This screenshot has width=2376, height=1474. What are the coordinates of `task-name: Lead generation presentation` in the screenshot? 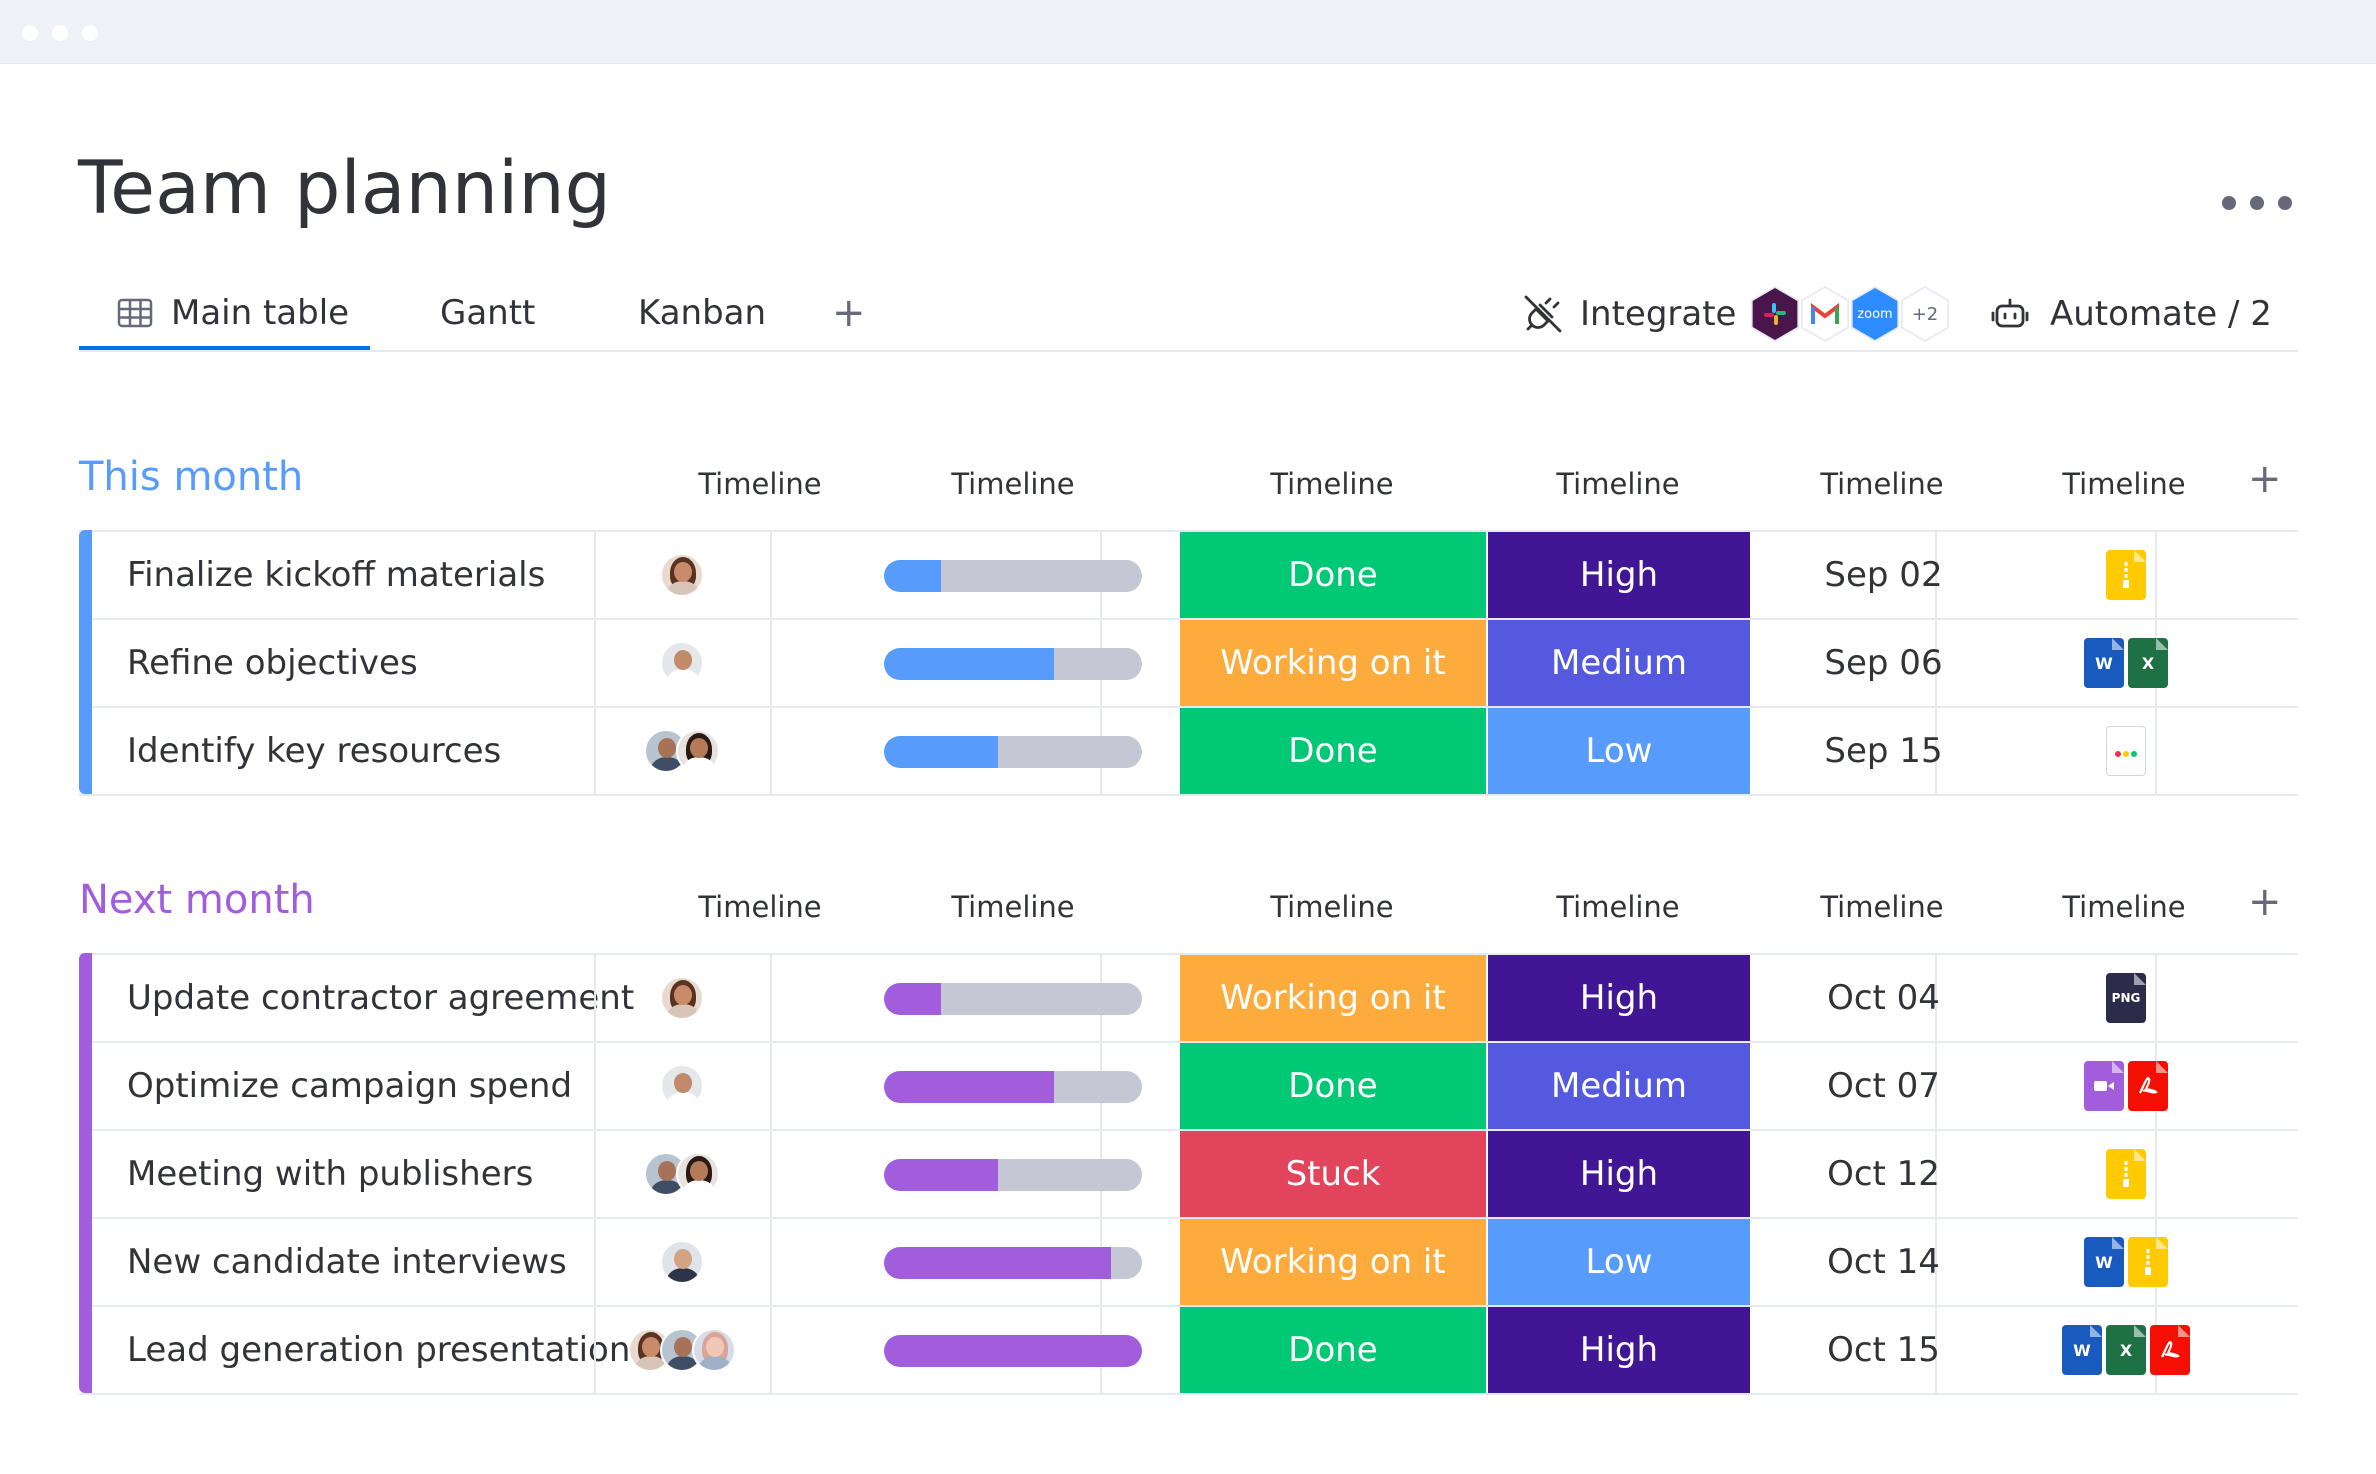 It's located at (379, 1350).